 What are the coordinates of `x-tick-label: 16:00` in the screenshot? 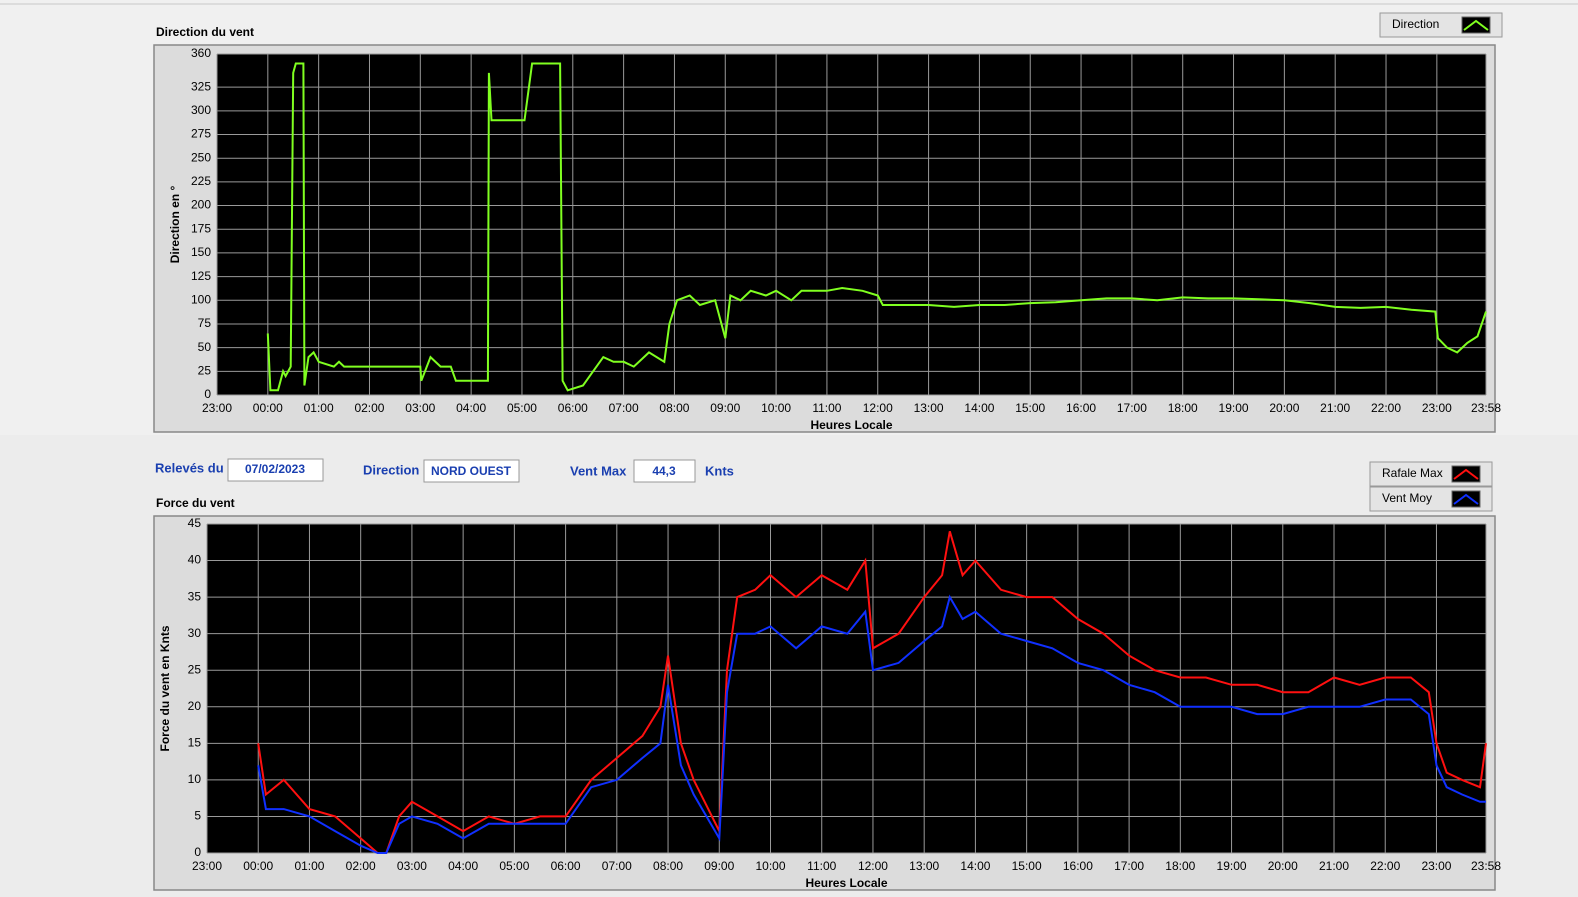 It's located at (1078, 866).